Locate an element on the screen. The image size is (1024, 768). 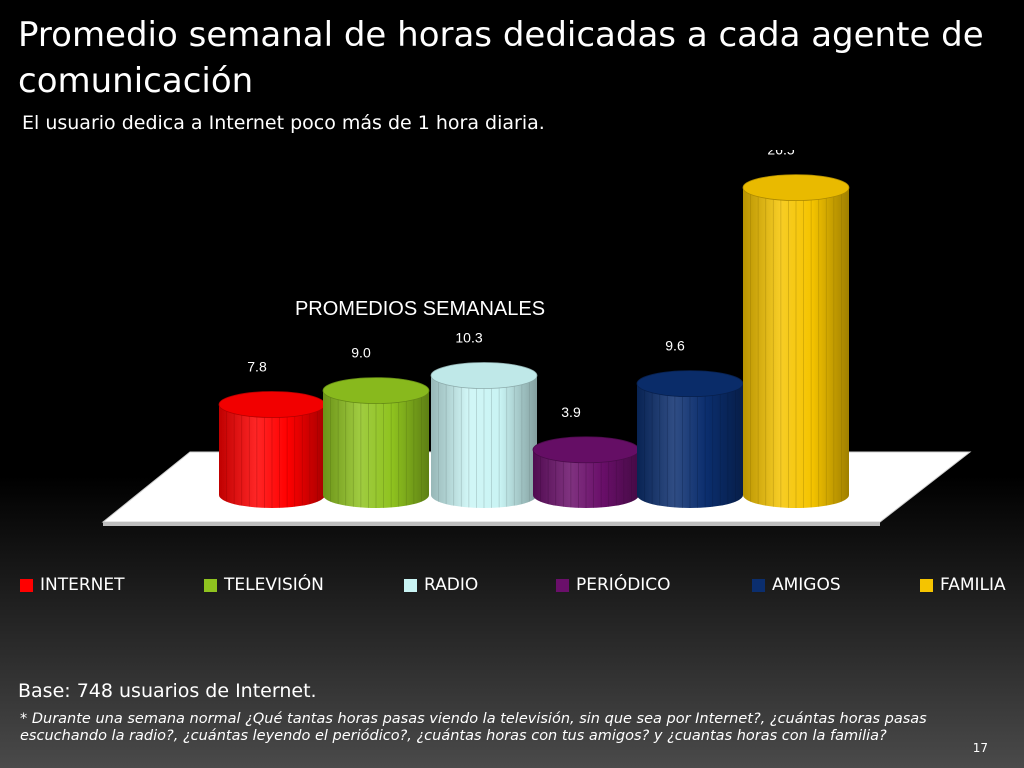
legend-swatch-periodico is located at coordinates (562, 585).